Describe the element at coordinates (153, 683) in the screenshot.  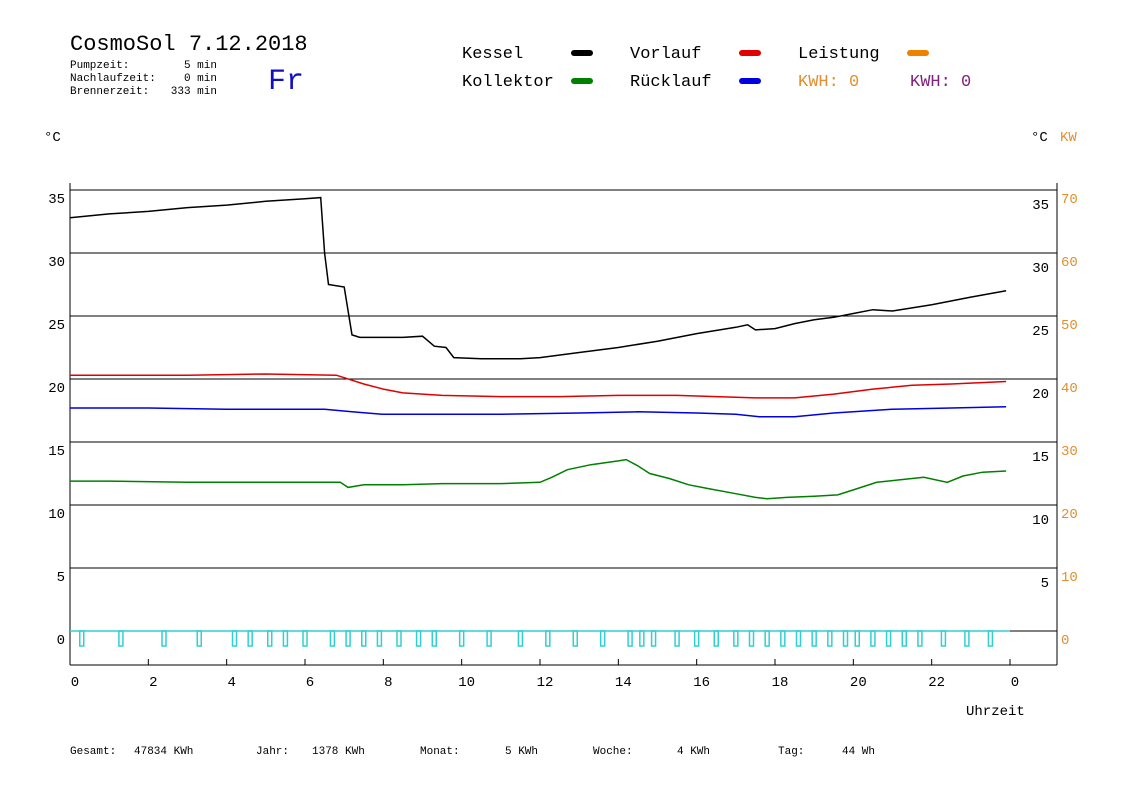
I see `x-tick-label: 2` at that location.